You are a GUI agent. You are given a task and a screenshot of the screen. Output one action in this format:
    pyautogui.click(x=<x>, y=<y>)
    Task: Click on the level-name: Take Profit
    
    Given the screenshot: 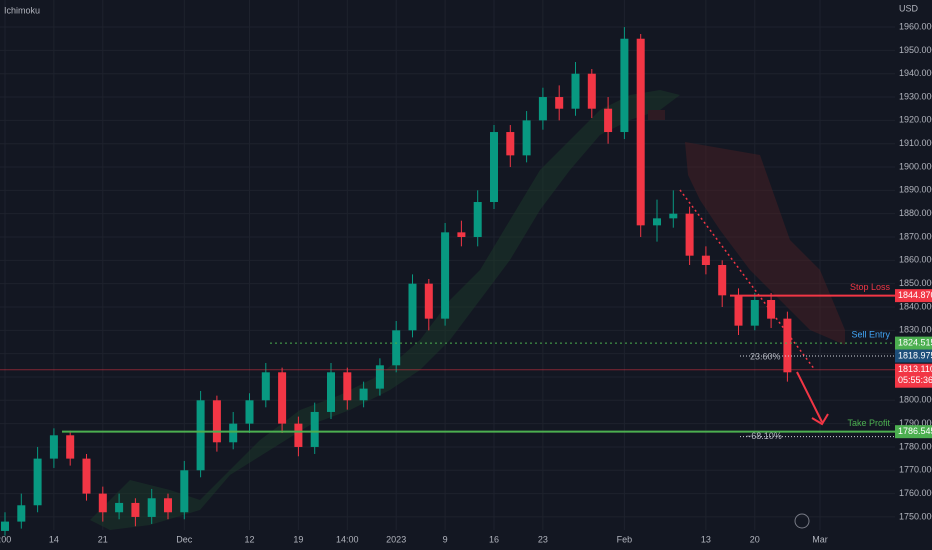 What is the action you would take?
    pyautogui.click(x=868, y=423)
    